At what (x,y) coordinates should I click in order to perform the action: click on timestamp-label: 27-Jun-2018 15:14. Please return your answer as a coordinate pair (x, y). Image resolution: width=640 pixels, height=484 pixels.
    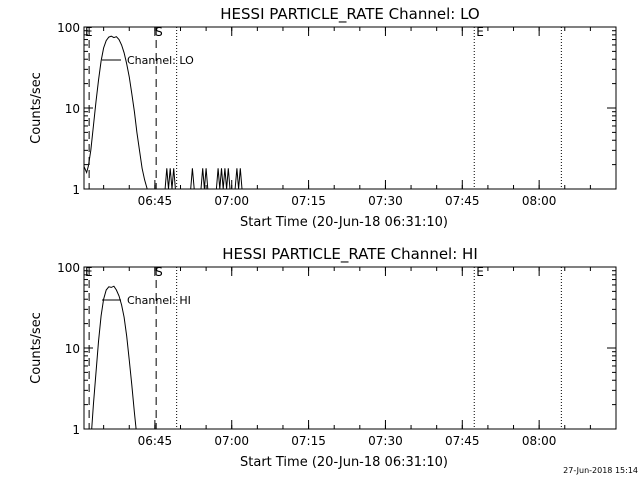
    Looking at the image, I should click on (600, 470).